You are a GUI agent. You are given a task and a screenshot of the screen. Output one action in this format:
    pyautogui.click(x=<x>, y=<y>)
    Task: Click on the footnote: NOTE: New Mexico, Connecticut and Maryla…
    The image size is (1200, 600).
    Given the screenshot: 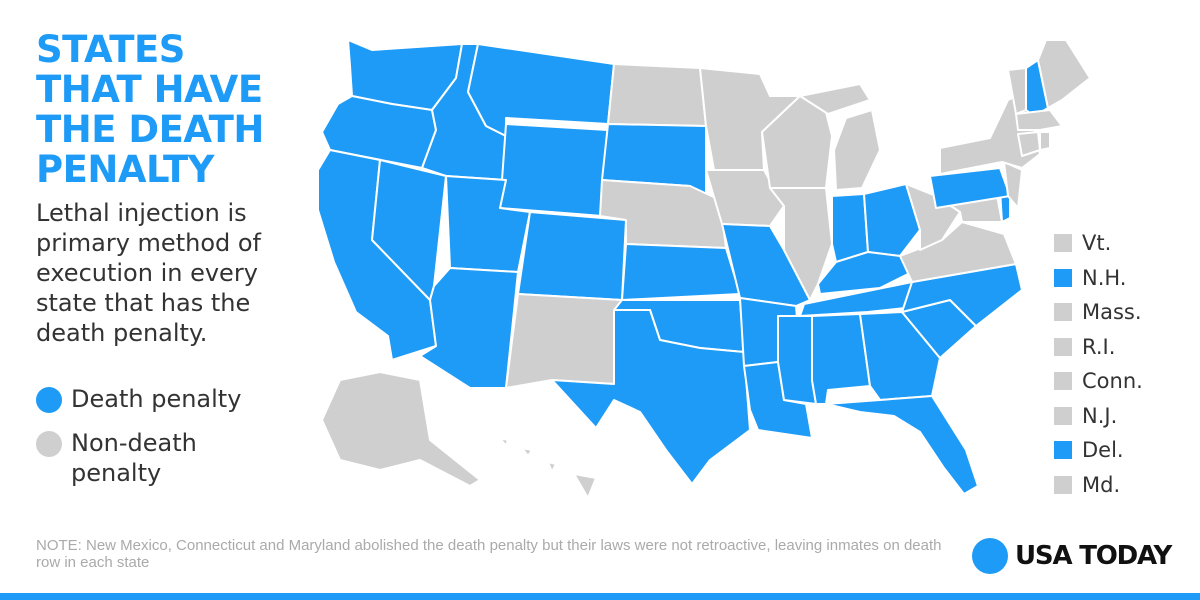 What is the action you would take?
    pyautogui.click(x=489, y=554)
    